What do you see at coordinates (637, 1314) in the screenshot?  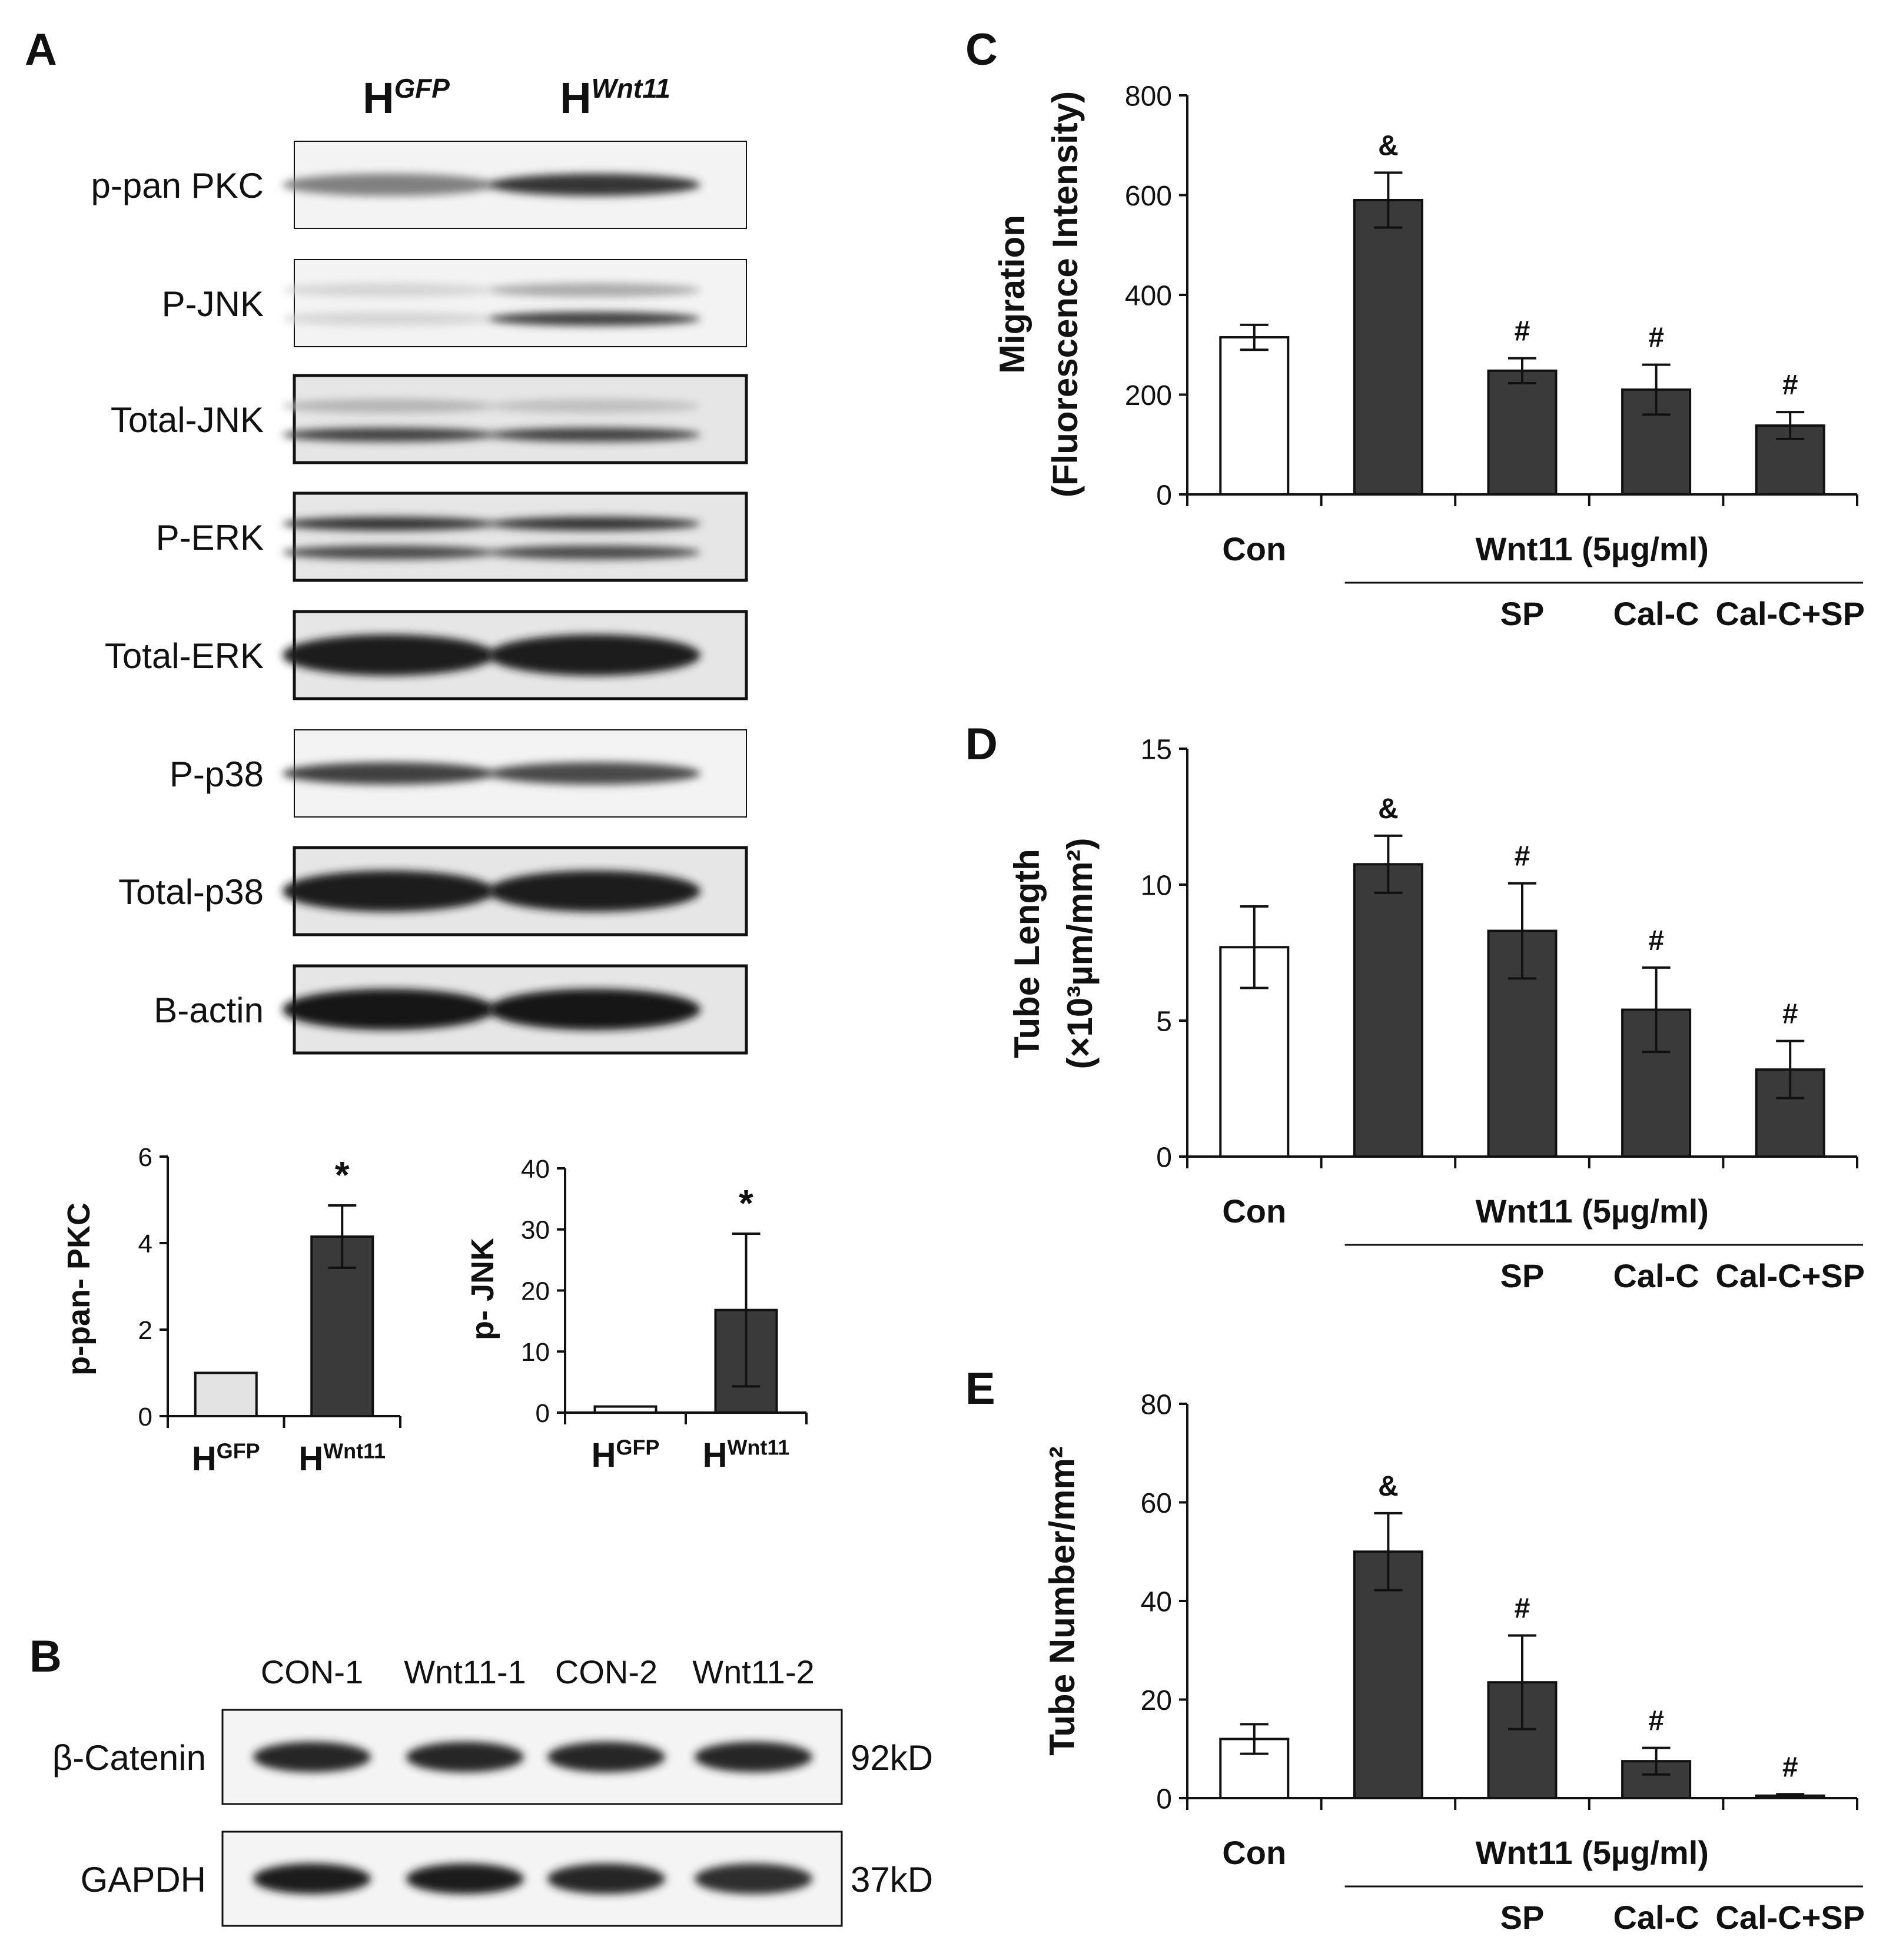 I see `chart-p-jnk: 0 10 20 30 40 * p- JNK HGFP HWnt11` at bounding box center [637, 1314].